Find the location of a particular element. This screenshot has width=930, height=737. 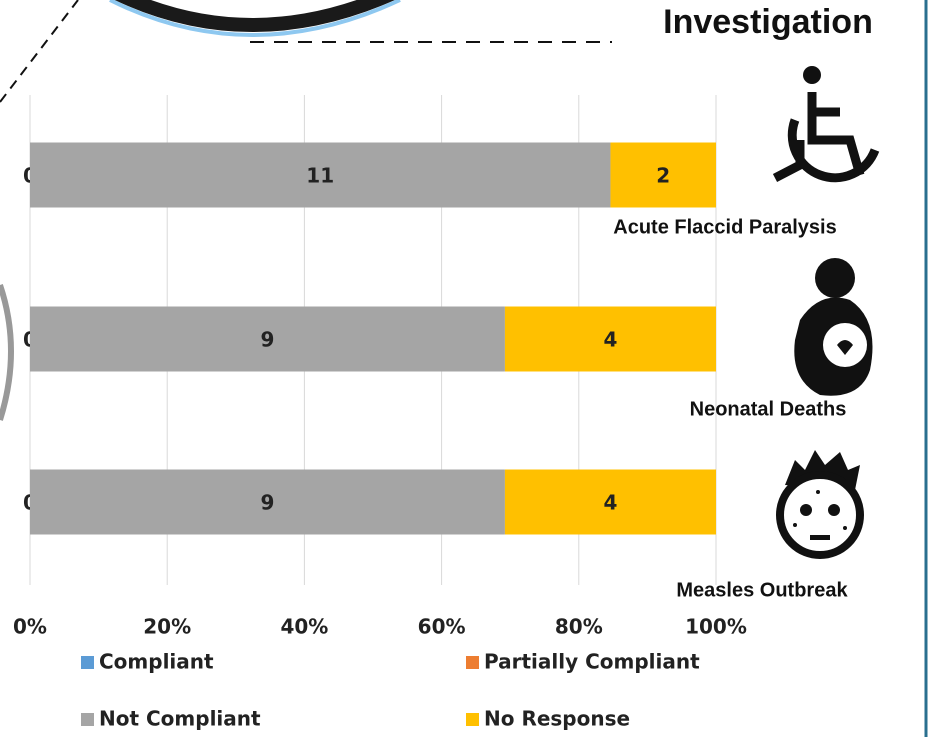

x-tick-label: 100% is located at coordinates (716, 627).